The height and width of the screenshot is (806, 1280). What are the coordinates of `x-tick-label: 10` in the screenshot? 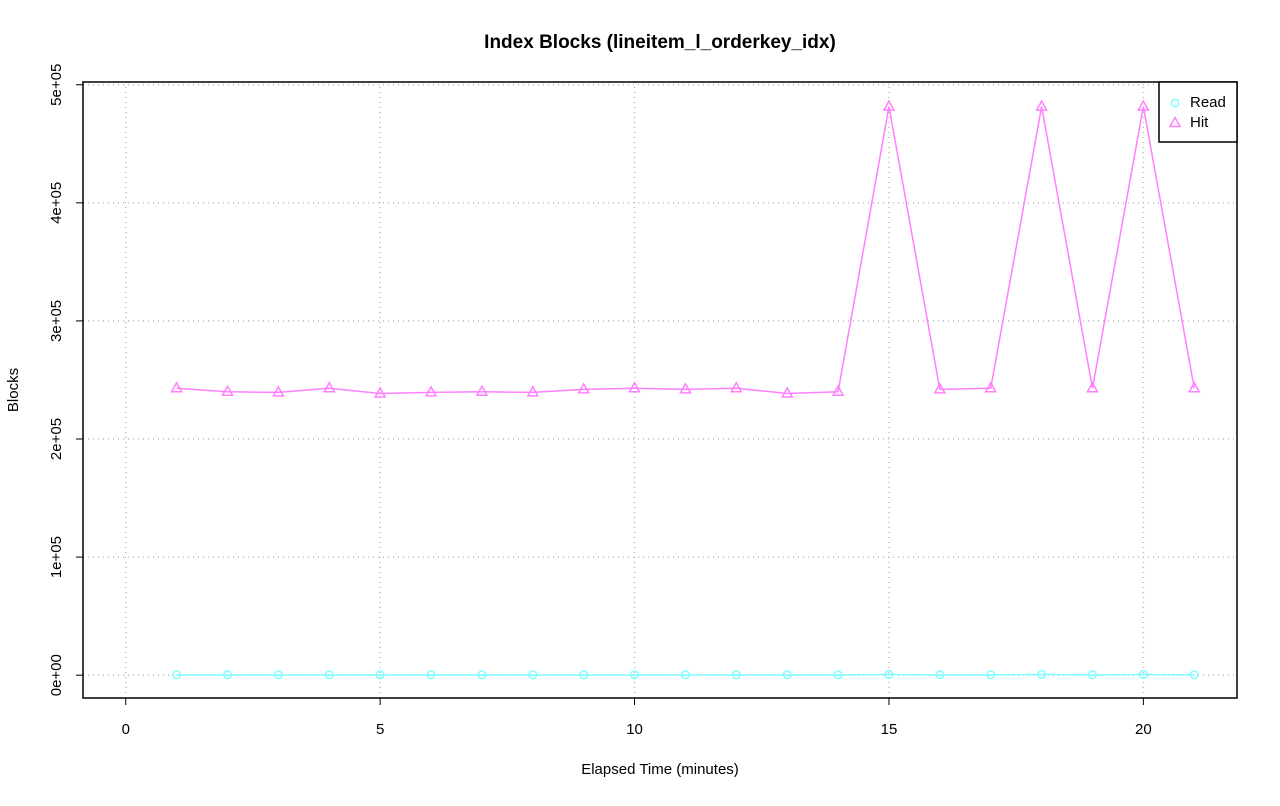 It's located at (634, 729).